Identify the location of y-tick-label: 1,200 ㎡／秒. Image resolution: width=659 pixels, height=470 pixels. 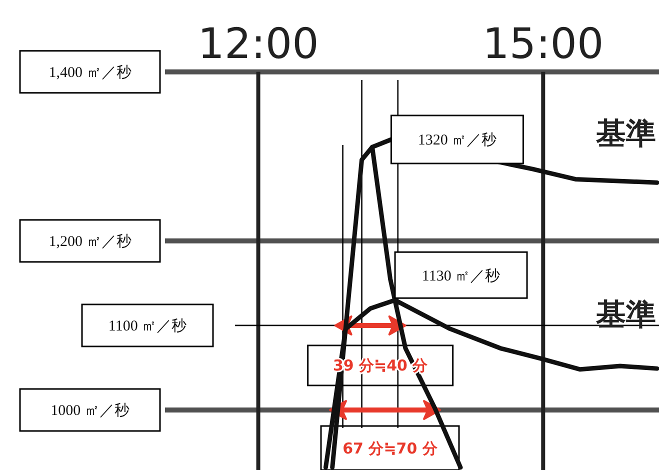
(90, 241).